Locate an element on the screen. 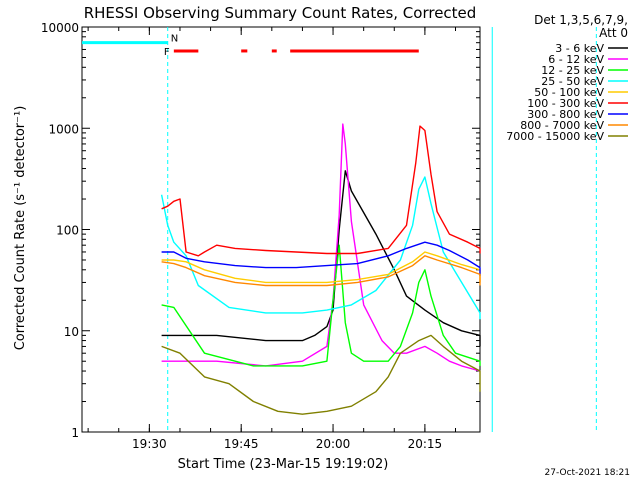  legend-entry-label: 800 - 7000 keV is located at coordinates (562, 125).